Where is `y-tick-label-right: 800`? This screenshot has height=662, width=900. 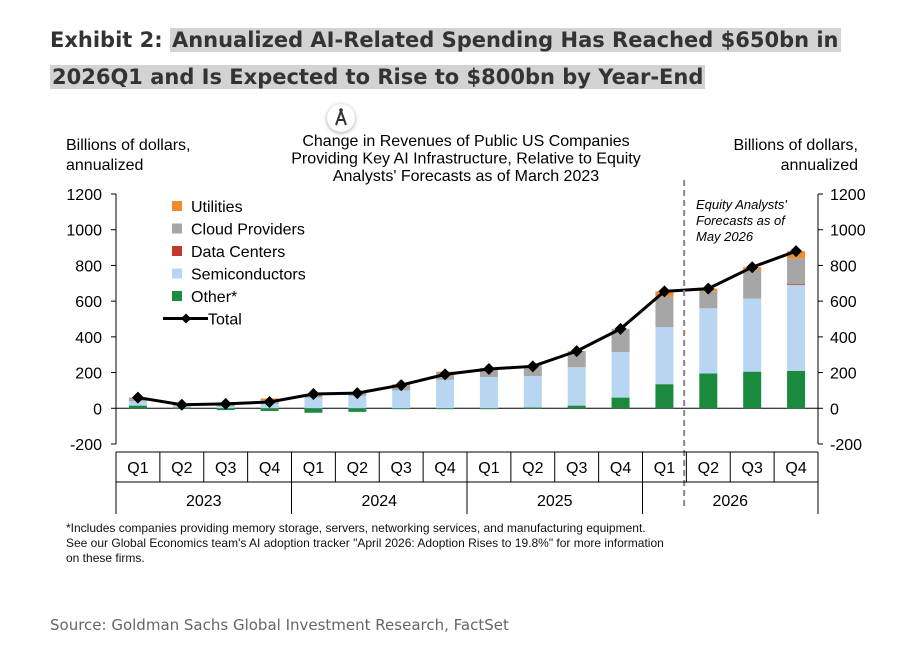
y-tick-label-right: 800 is located at coordinates (843, 266).